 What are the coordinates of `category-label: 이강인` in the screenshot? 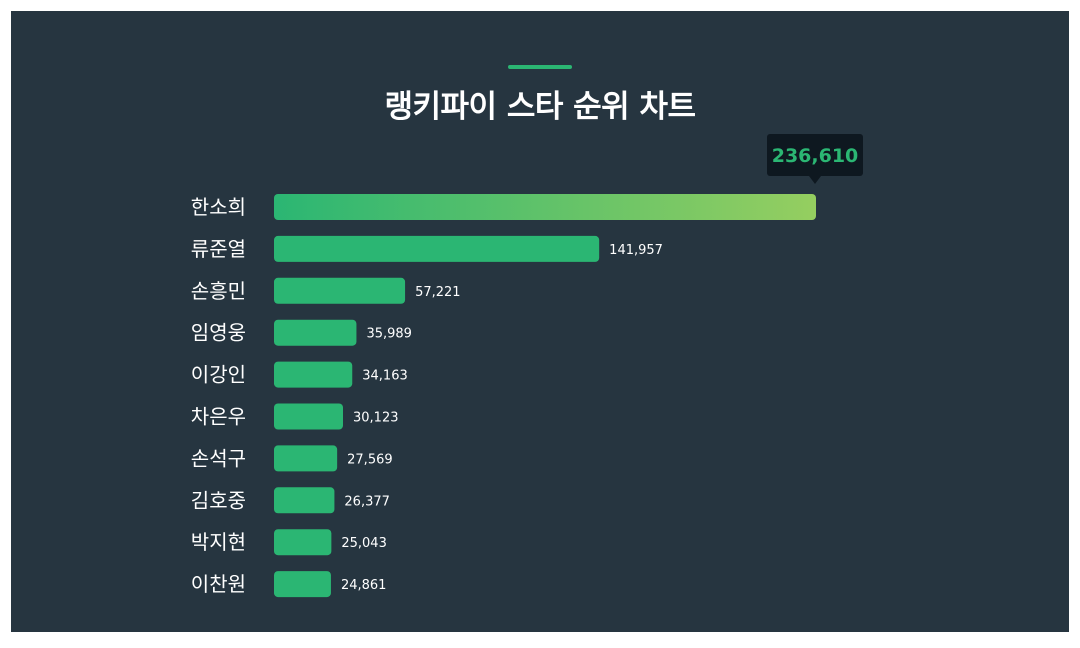 It's located at (218, 375).